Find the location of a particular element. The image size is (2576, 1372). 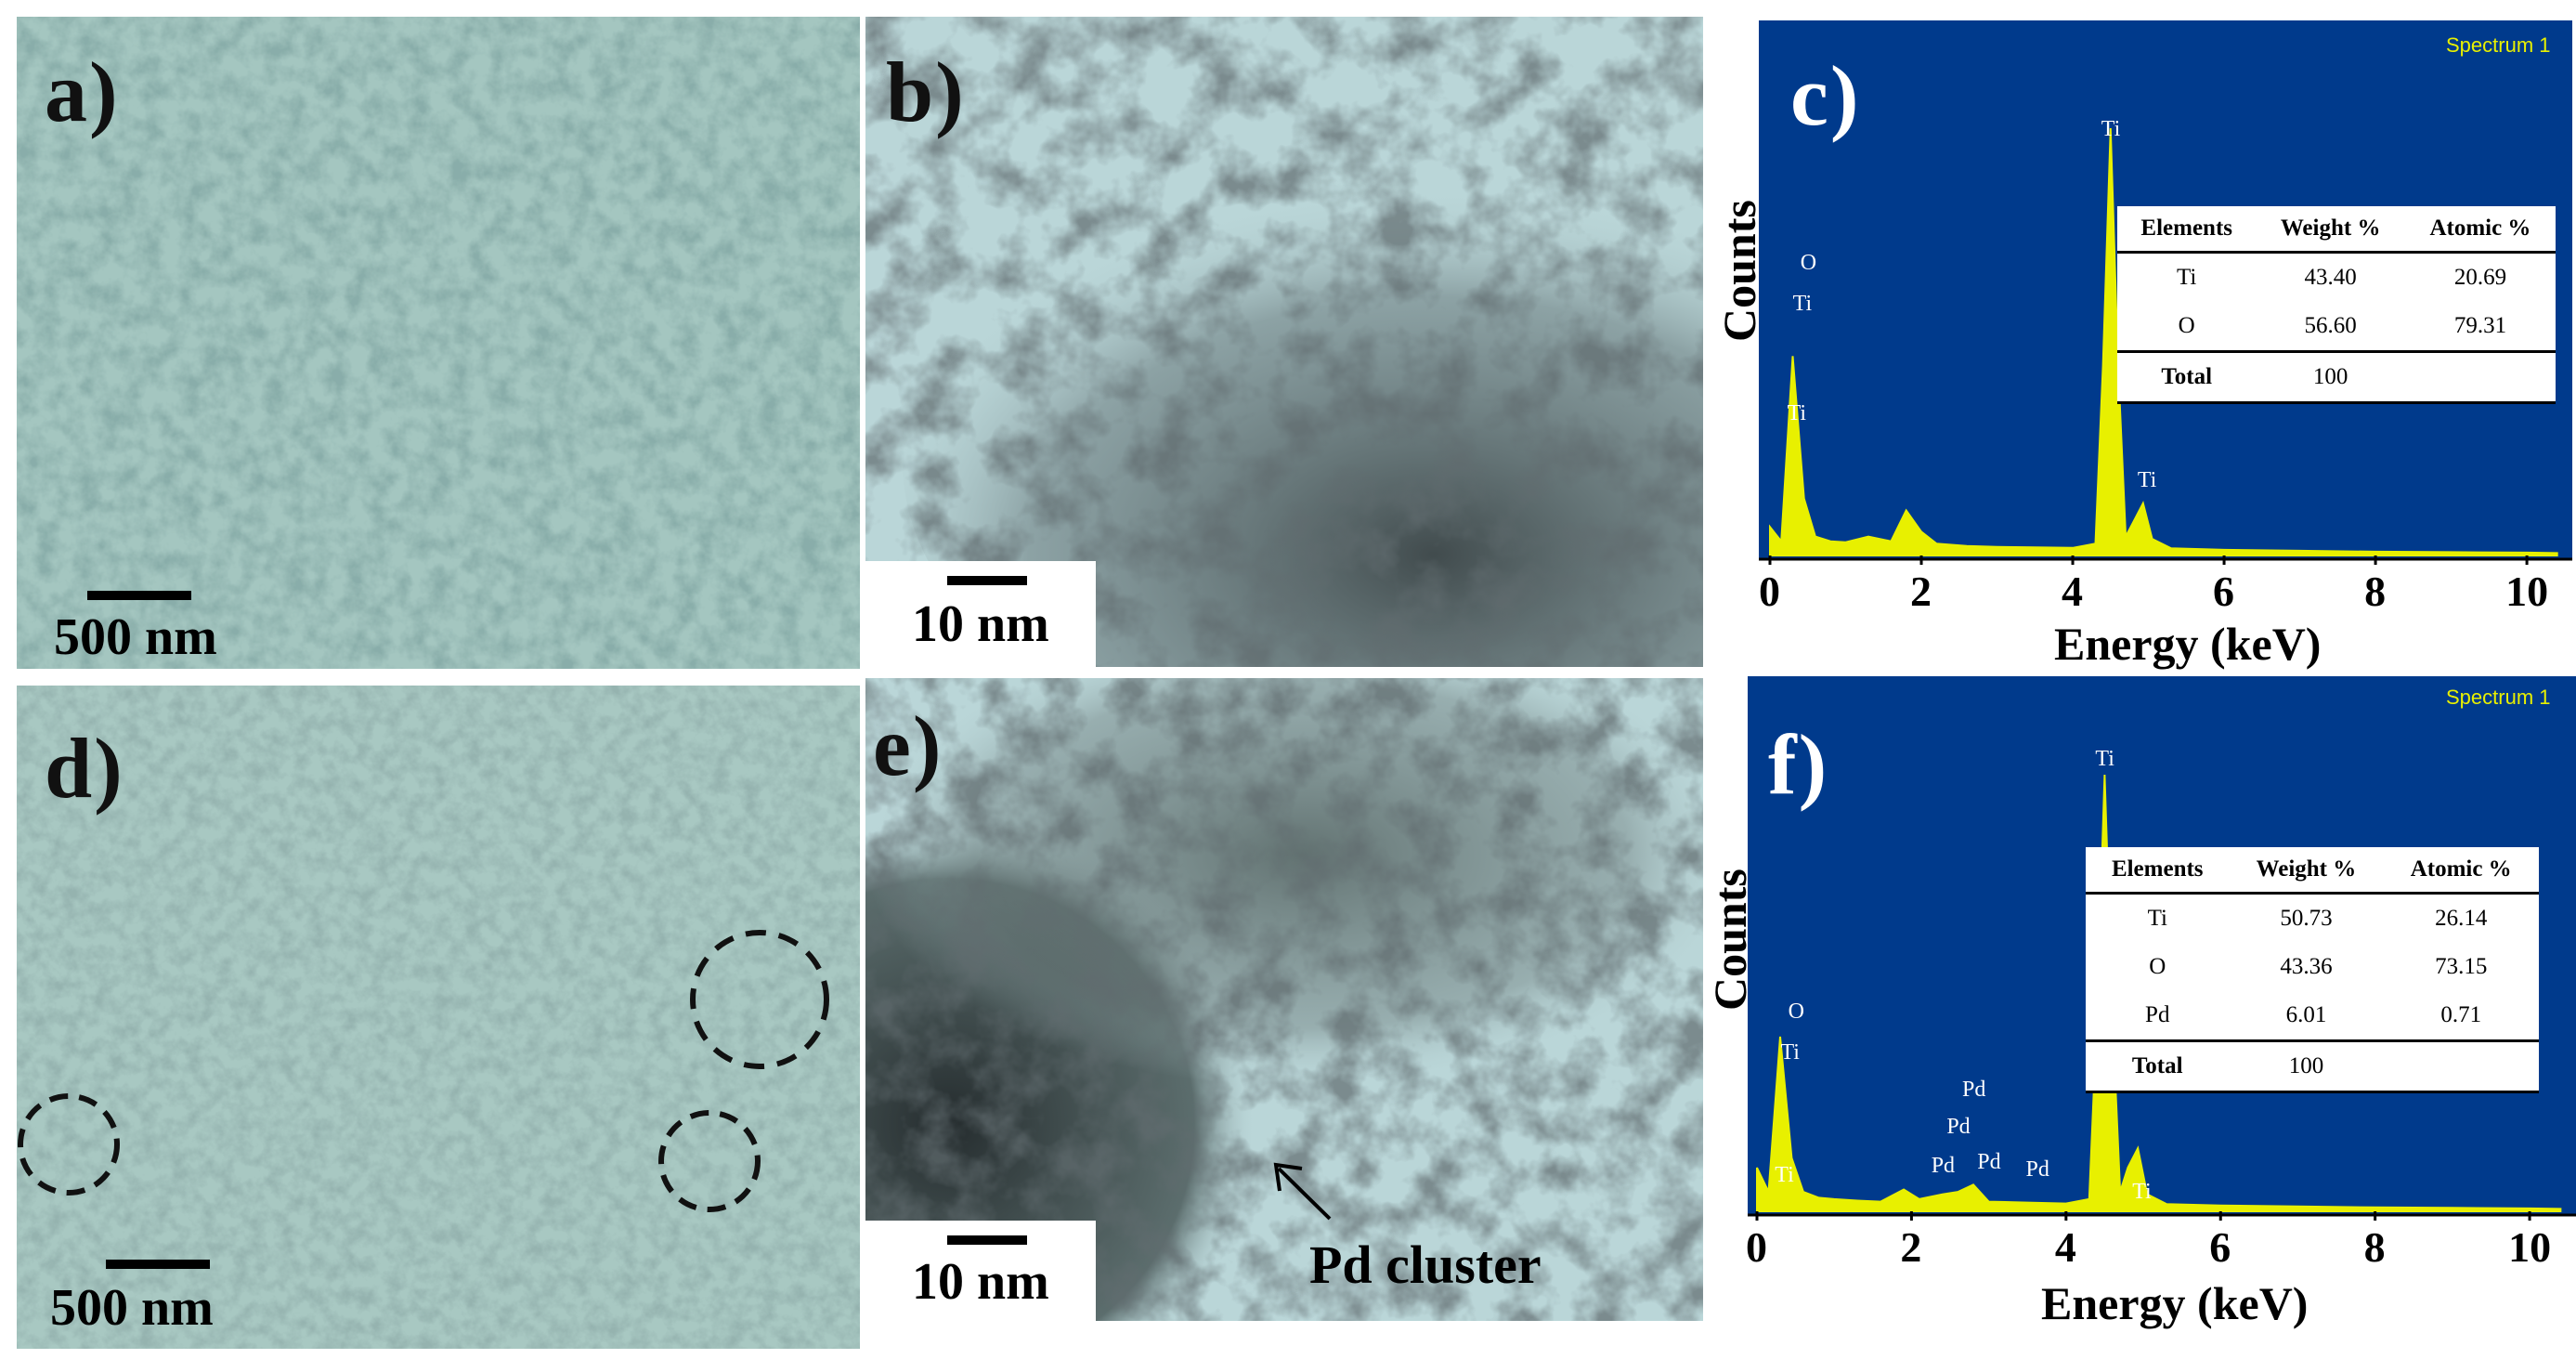

table-row: O 56.60 79.31 is located at coordinates (2336, 327).